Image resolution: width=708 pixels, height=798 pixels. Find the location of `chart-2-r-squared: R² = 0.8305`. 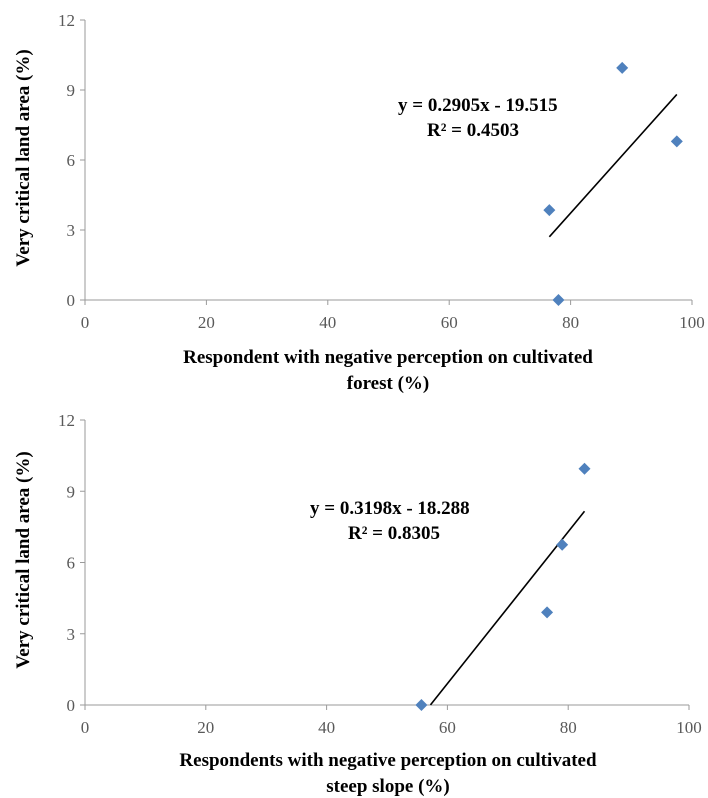

chart-2-r-squared: R² = 0.8305 is located at coordinates (394, 533).